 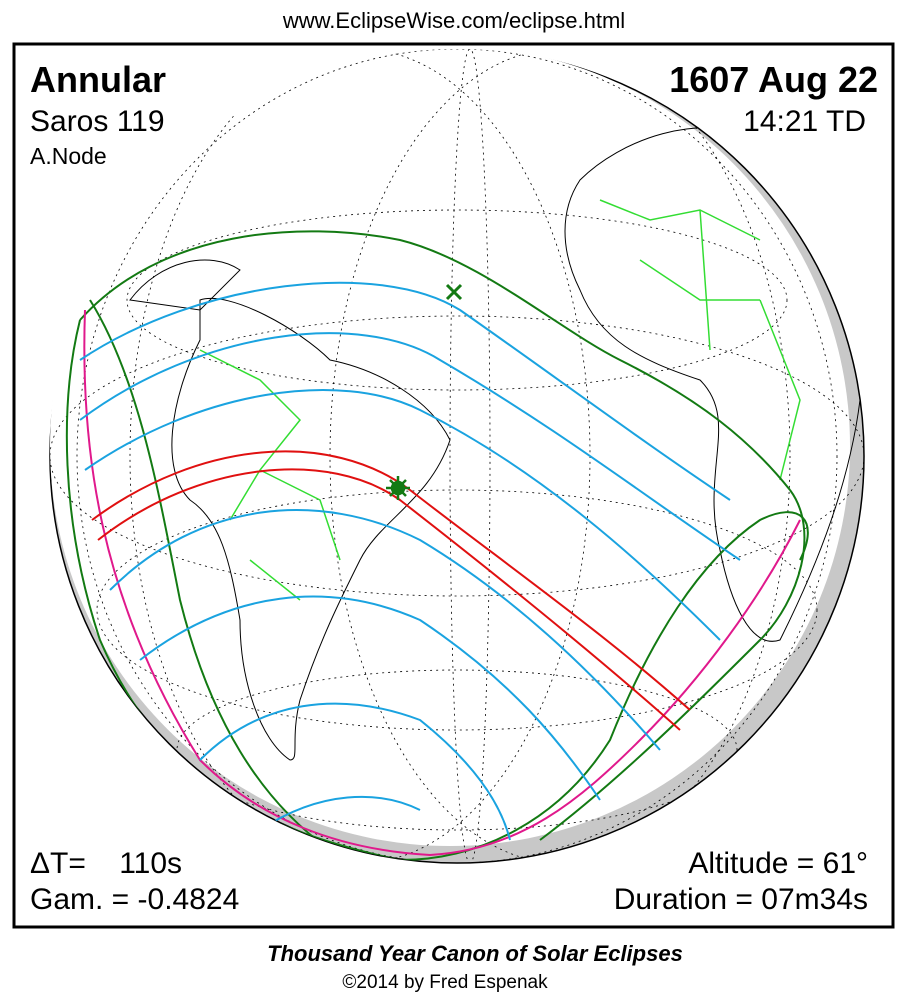 I want to click on copyright: ©2014 by Fred Espenak, so click(x=445, y=982).